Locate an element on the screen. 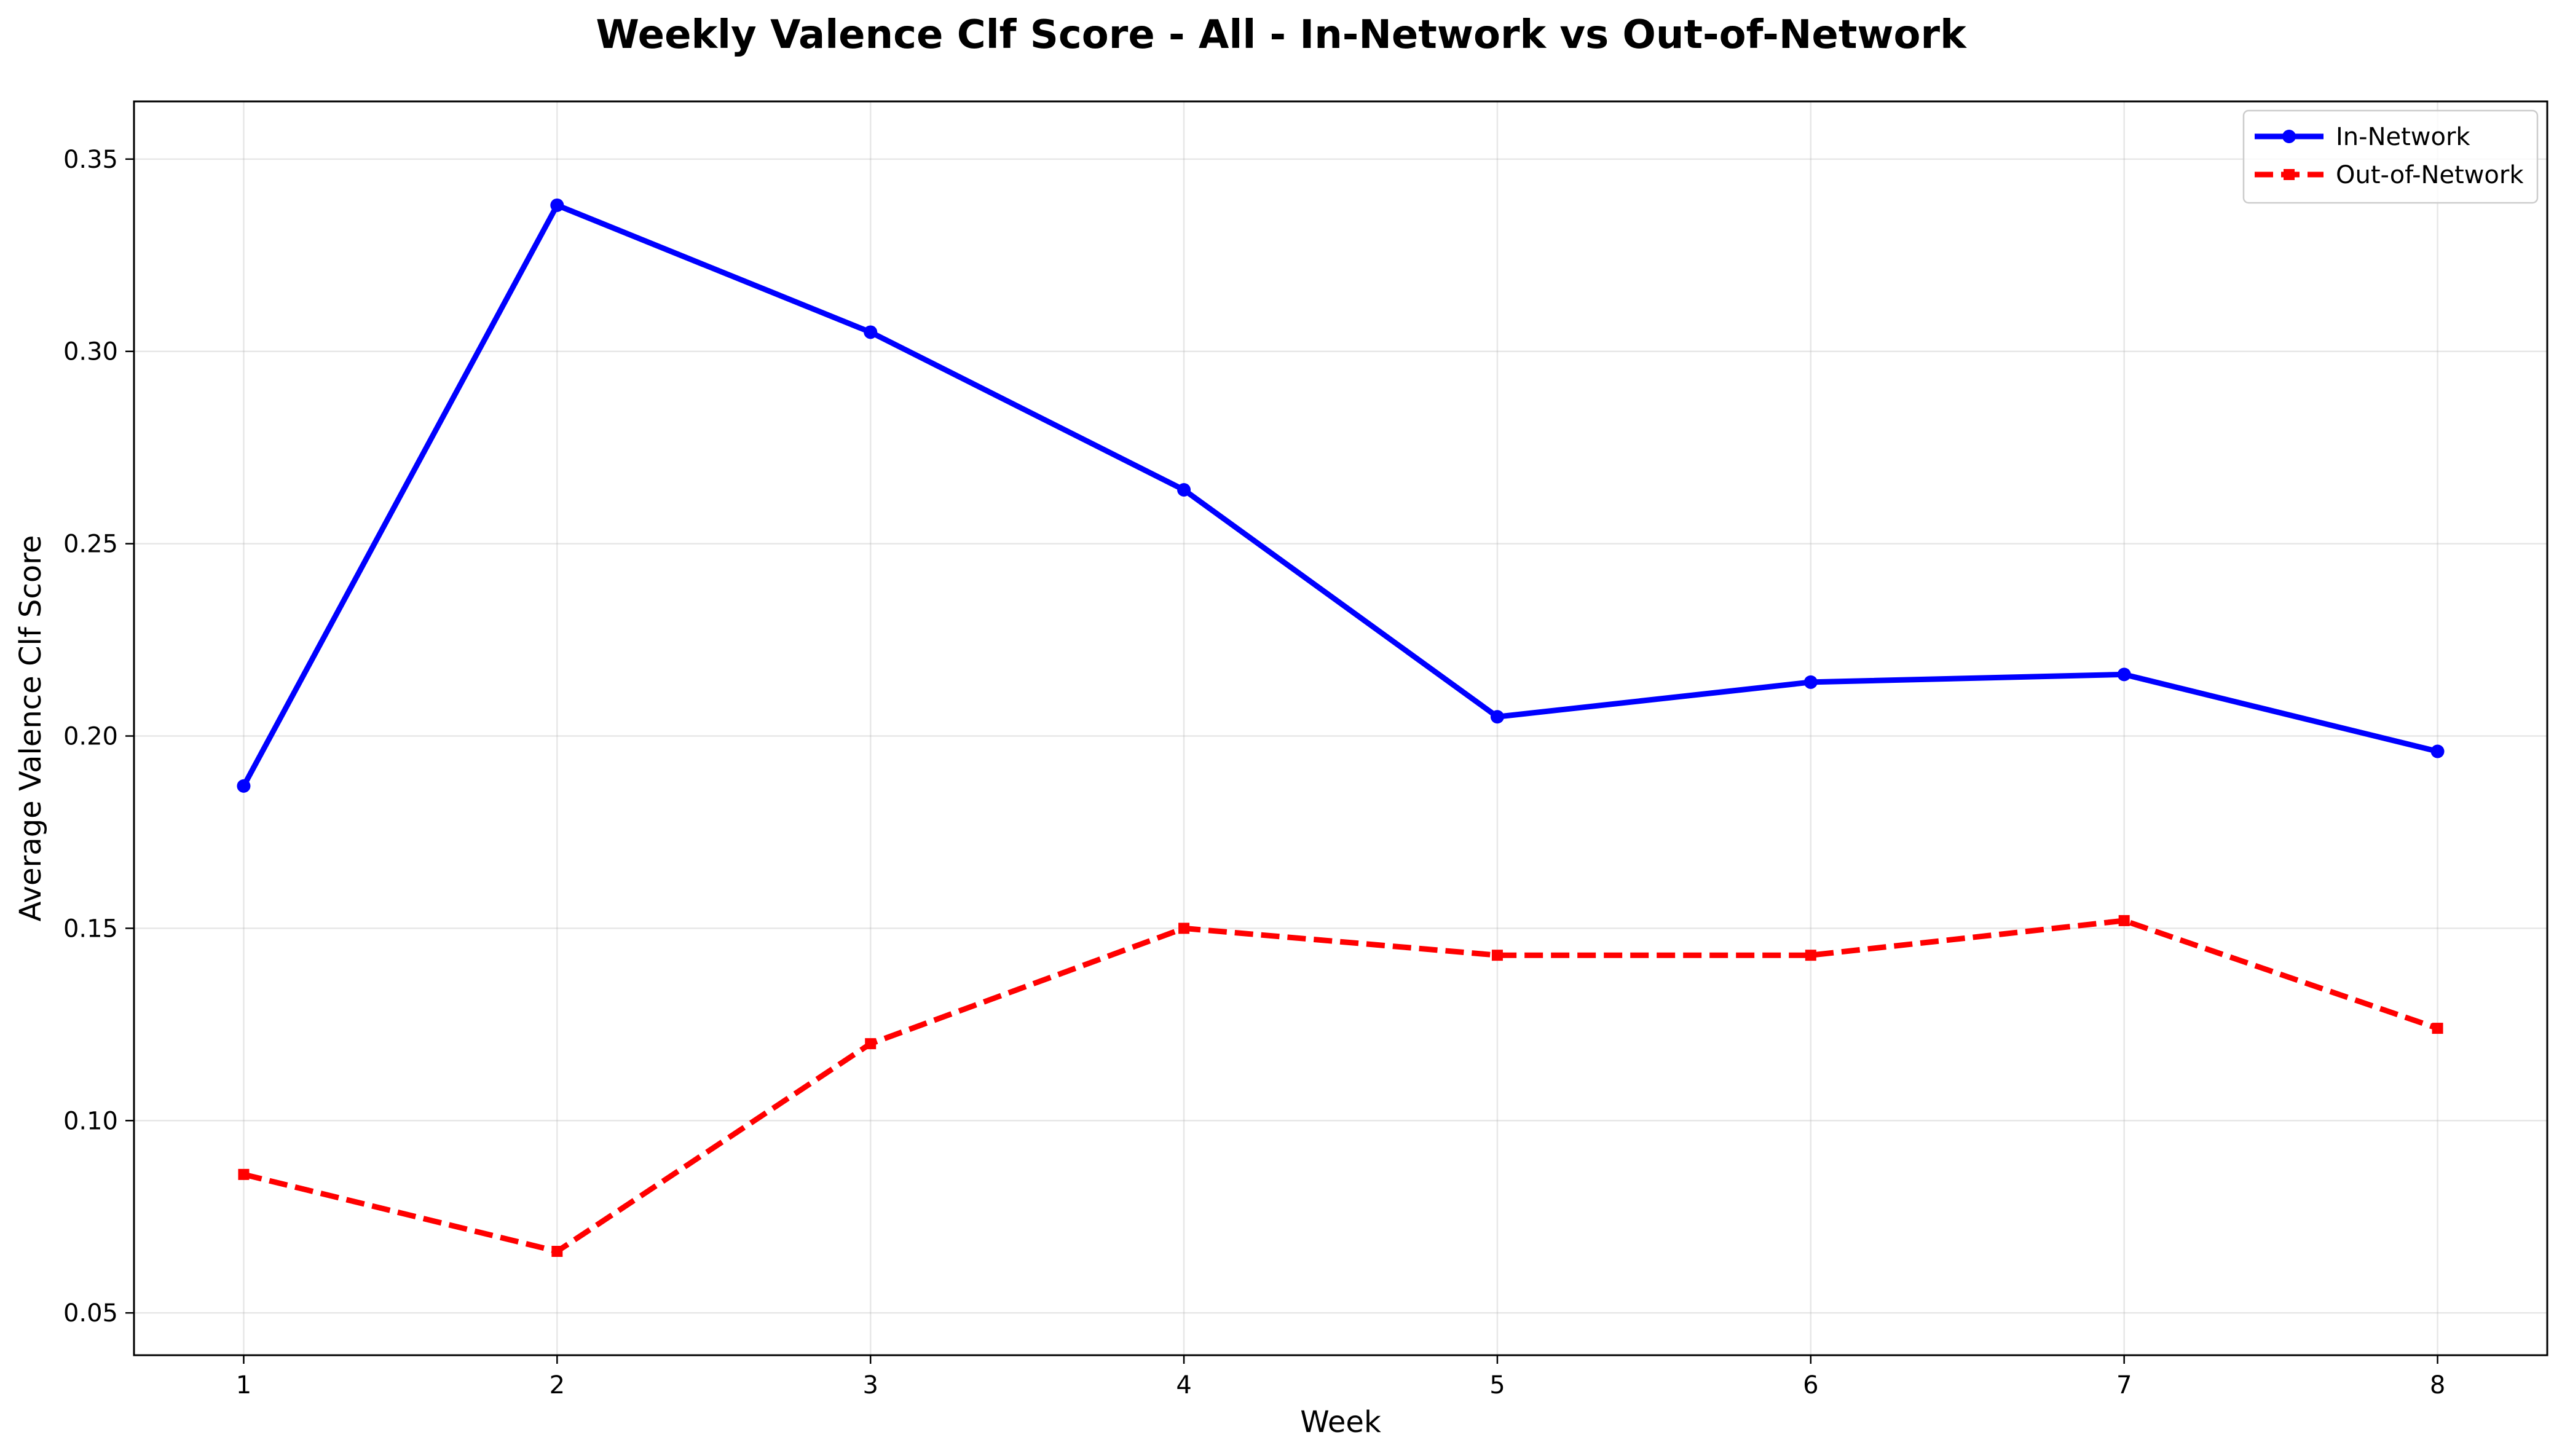 Image resolution: width=2562 pixels, height=1456 pixels. legend-marker-in-network is located at coordinates (2289, 136).